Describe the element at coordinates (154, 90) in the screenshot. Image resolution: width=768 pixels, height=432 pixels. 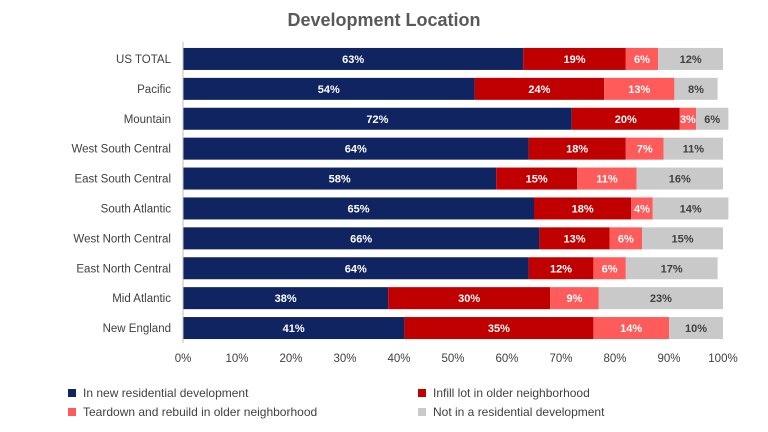
I see `category-label: Pacific` at that location.